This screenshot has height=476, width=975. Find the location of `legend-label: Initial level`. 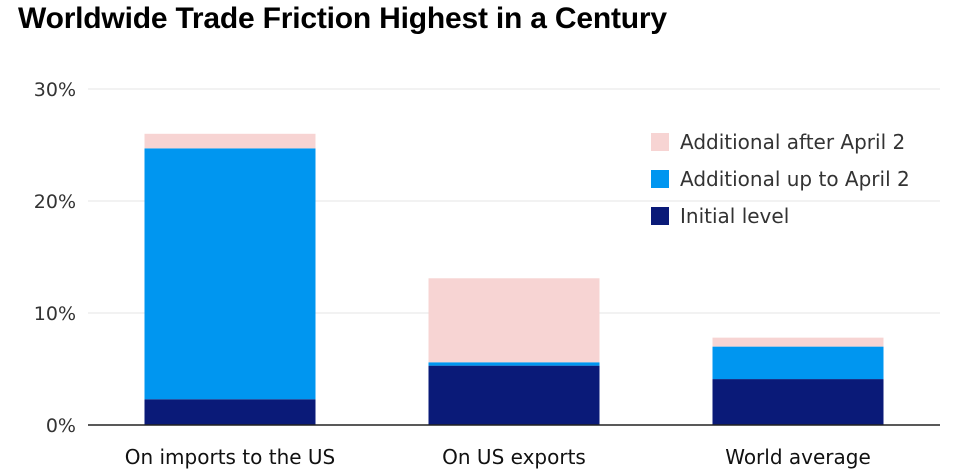

legend-label: Initial level is located at coordinates (734, 216).